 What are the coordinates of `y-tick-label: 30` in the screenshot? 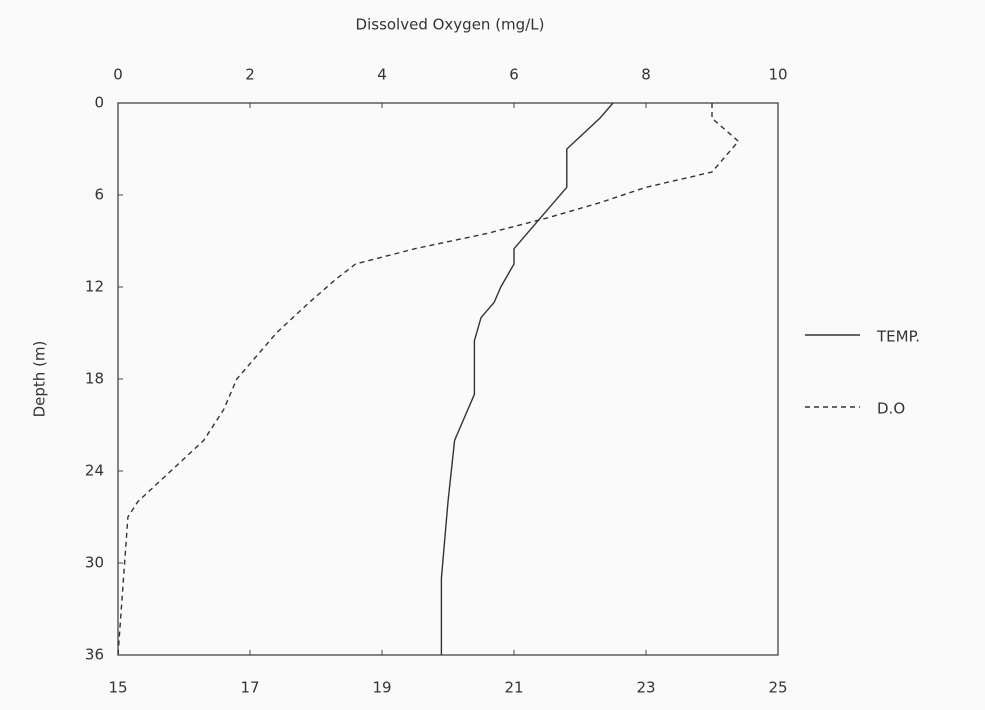 It's located at (94, 563).